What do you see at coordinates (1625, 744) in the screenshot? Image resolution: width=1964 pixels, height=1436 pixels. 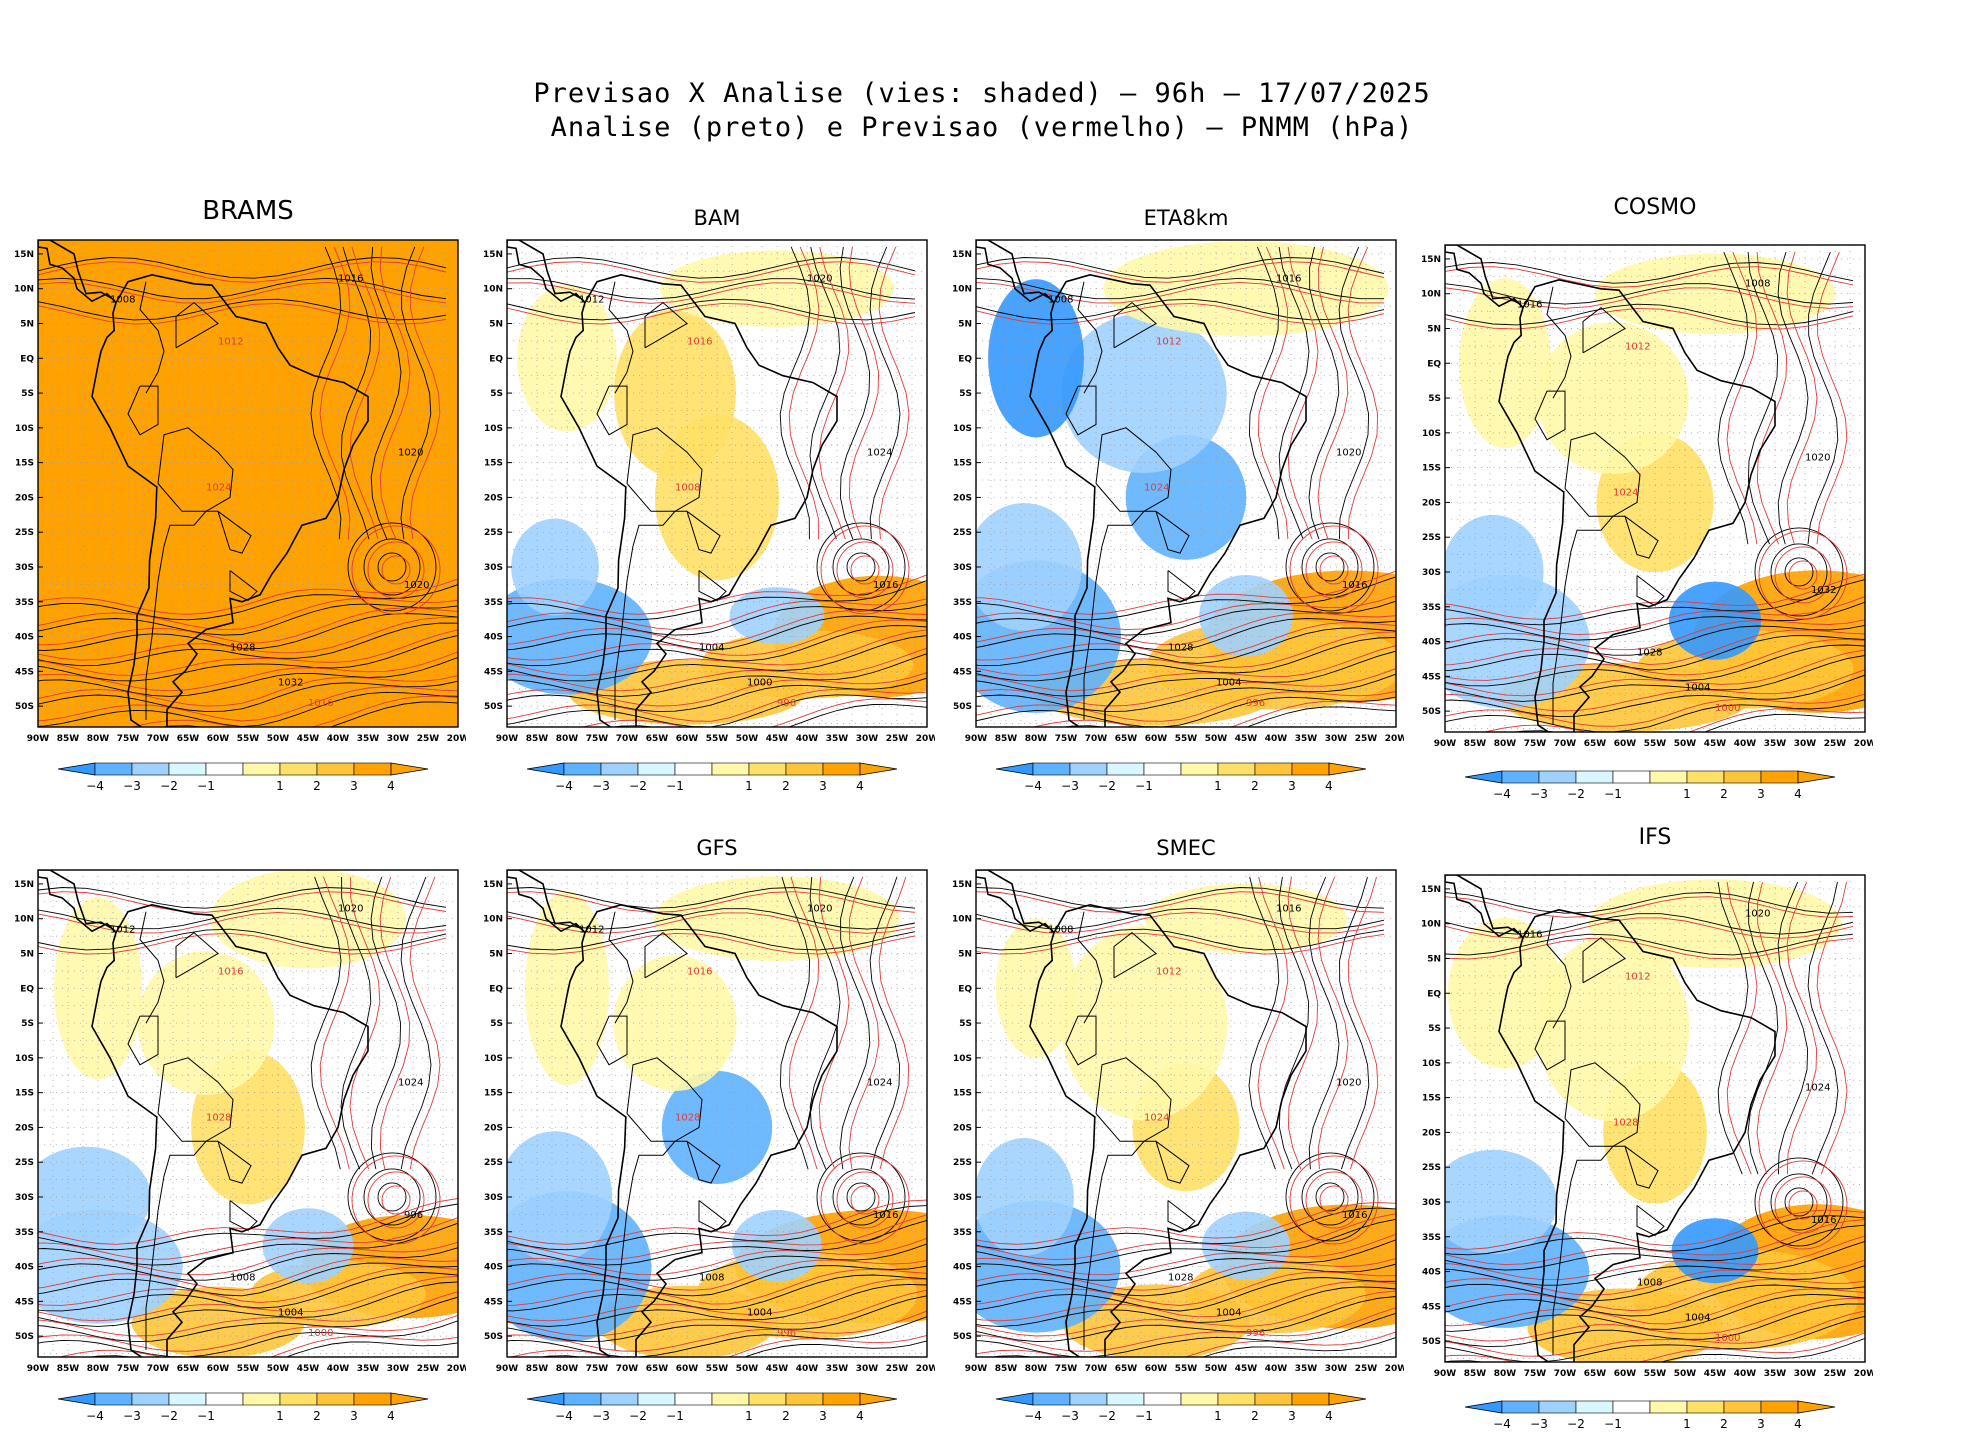 I see `lon-tick-label: 60W` at bounding box center [1625, 744].